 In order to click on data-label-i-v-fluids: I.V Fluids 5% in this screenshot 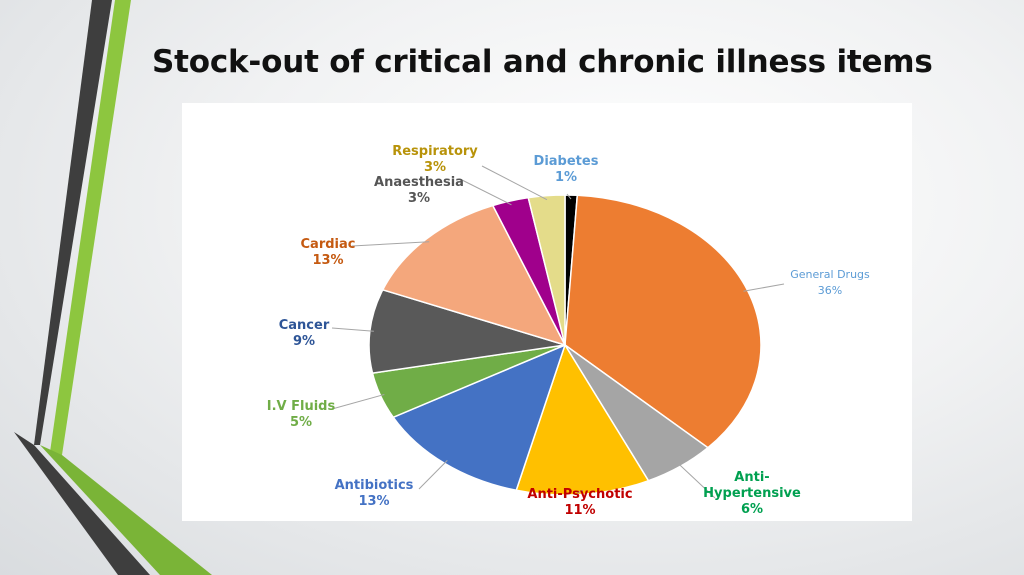, I will do `click(301, 414)`.